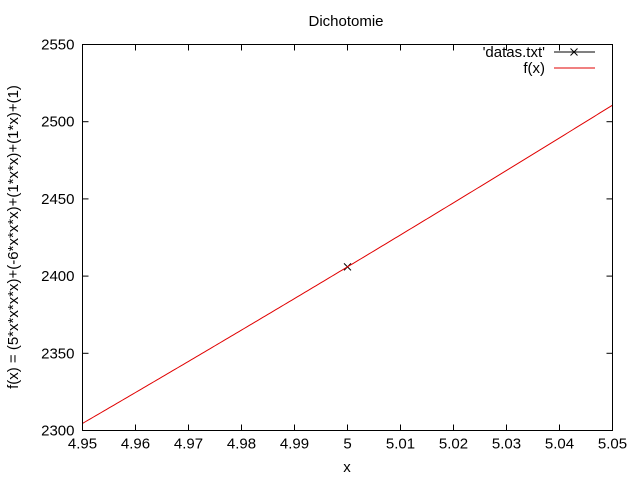  What do you see at coordinates (57, 199) in the screenshot?
I see `y-tick-label: 2450` at bounding box center [57, 199].